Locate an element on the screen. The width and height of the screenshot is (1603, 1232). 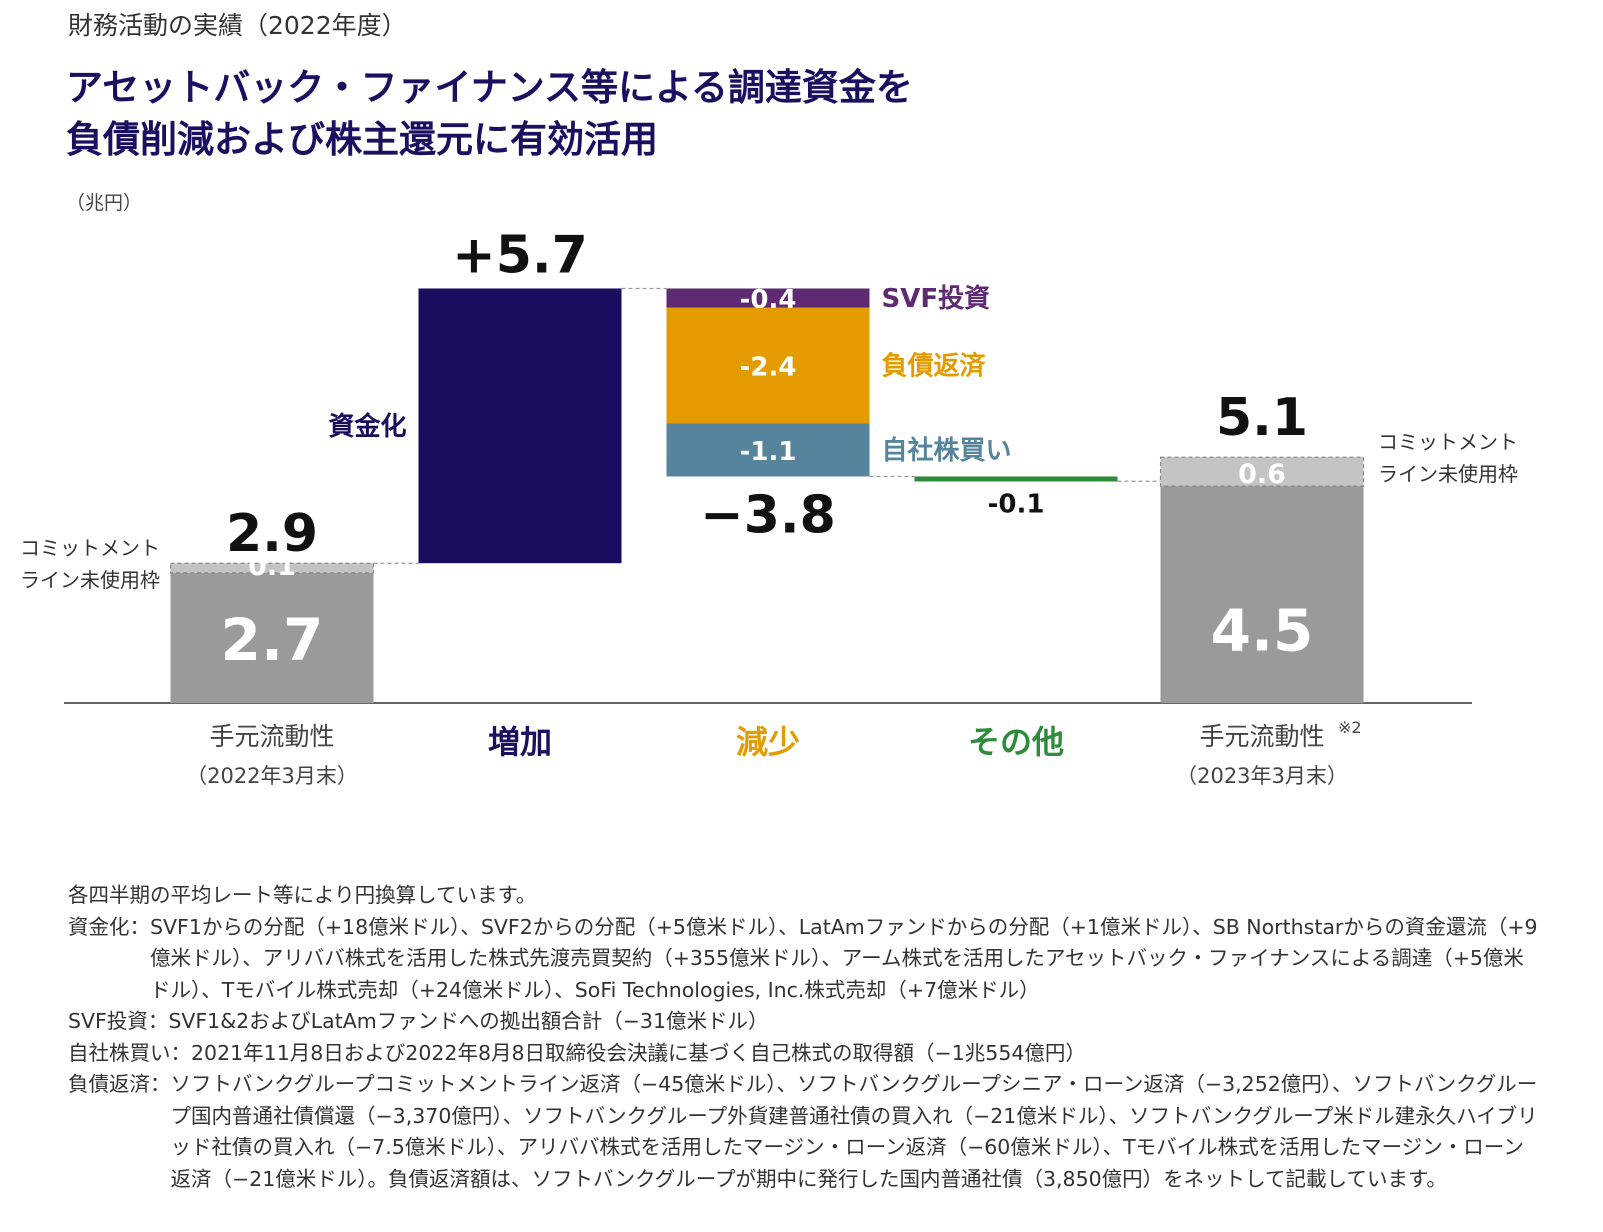
commitment-note-start-line1: コミットメント is located at coordinates (90, 548).